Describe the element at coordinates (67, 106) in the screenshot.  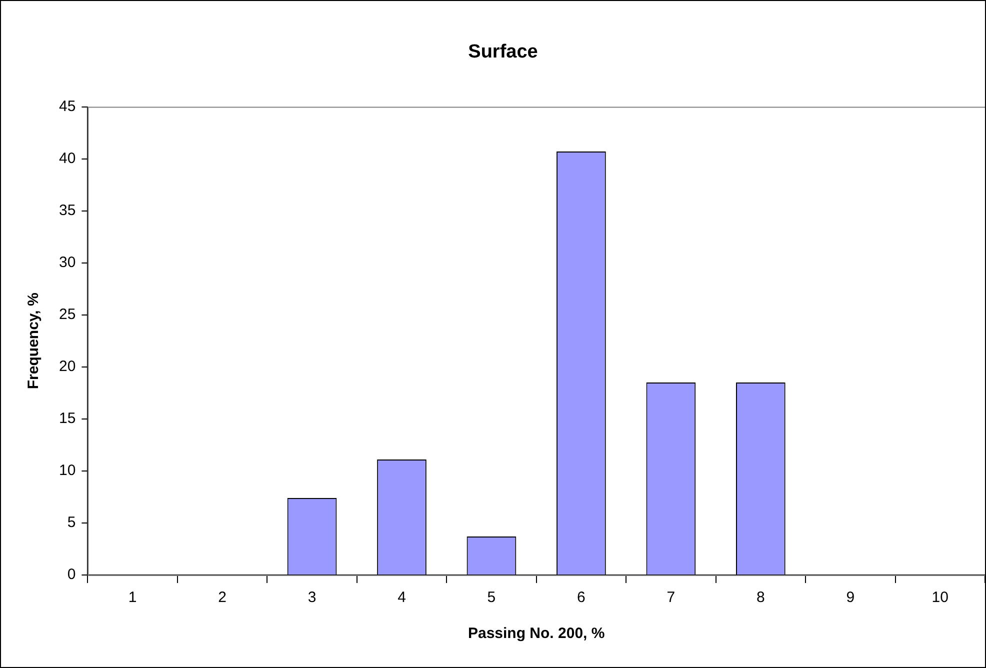
I see `y-tick-label: 45` at that location.